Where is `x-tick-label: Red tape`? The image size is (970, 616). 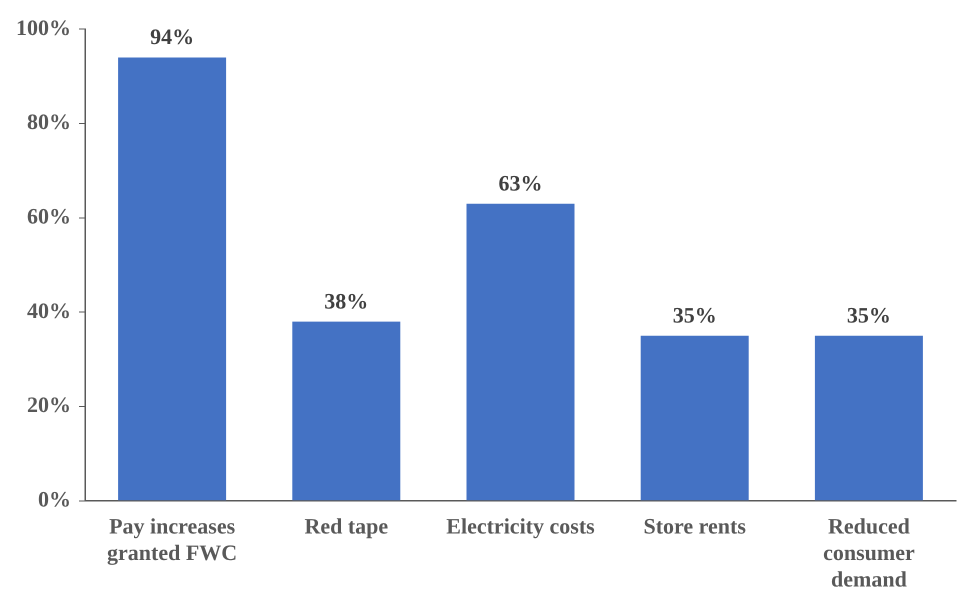 x-tick-label: Red tape is located at coordinates (346, 526).